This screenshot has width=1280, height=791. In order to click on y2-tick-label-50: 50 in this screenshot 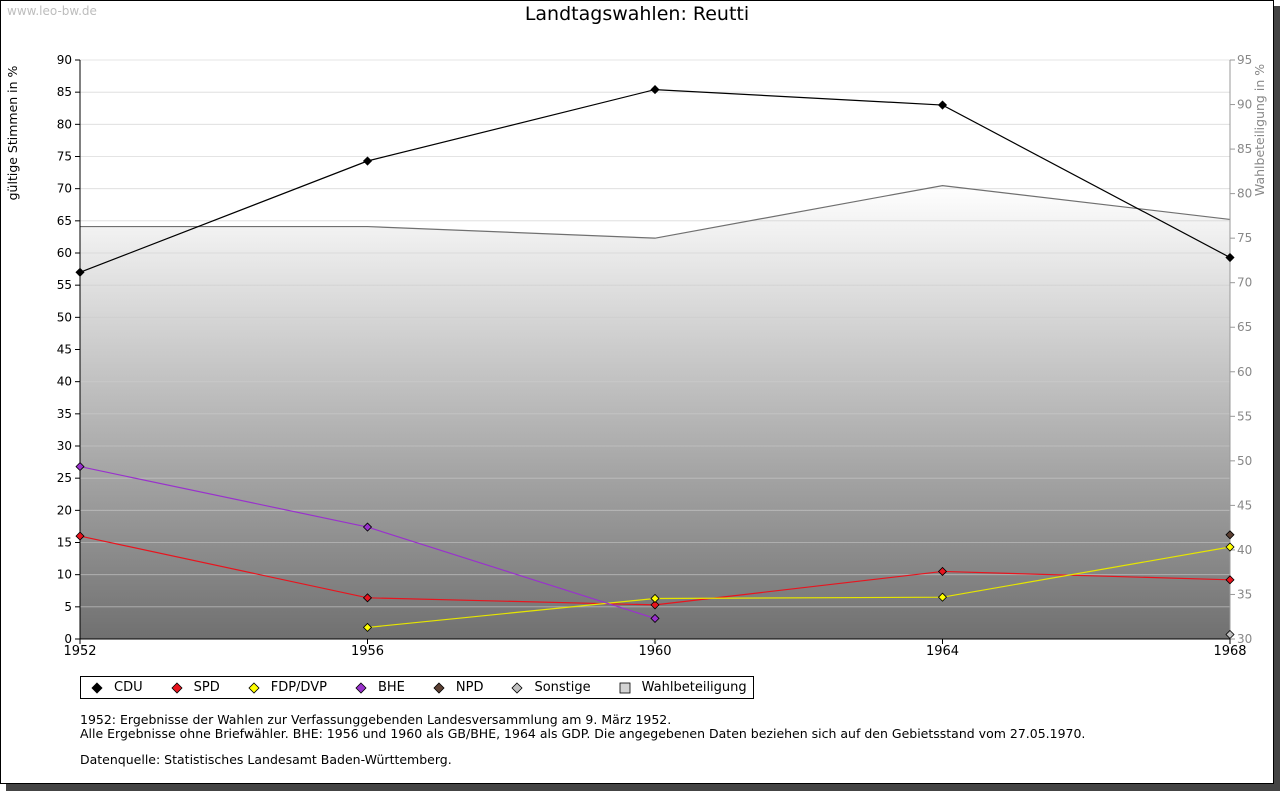, I will do `click(1244, 461)`.